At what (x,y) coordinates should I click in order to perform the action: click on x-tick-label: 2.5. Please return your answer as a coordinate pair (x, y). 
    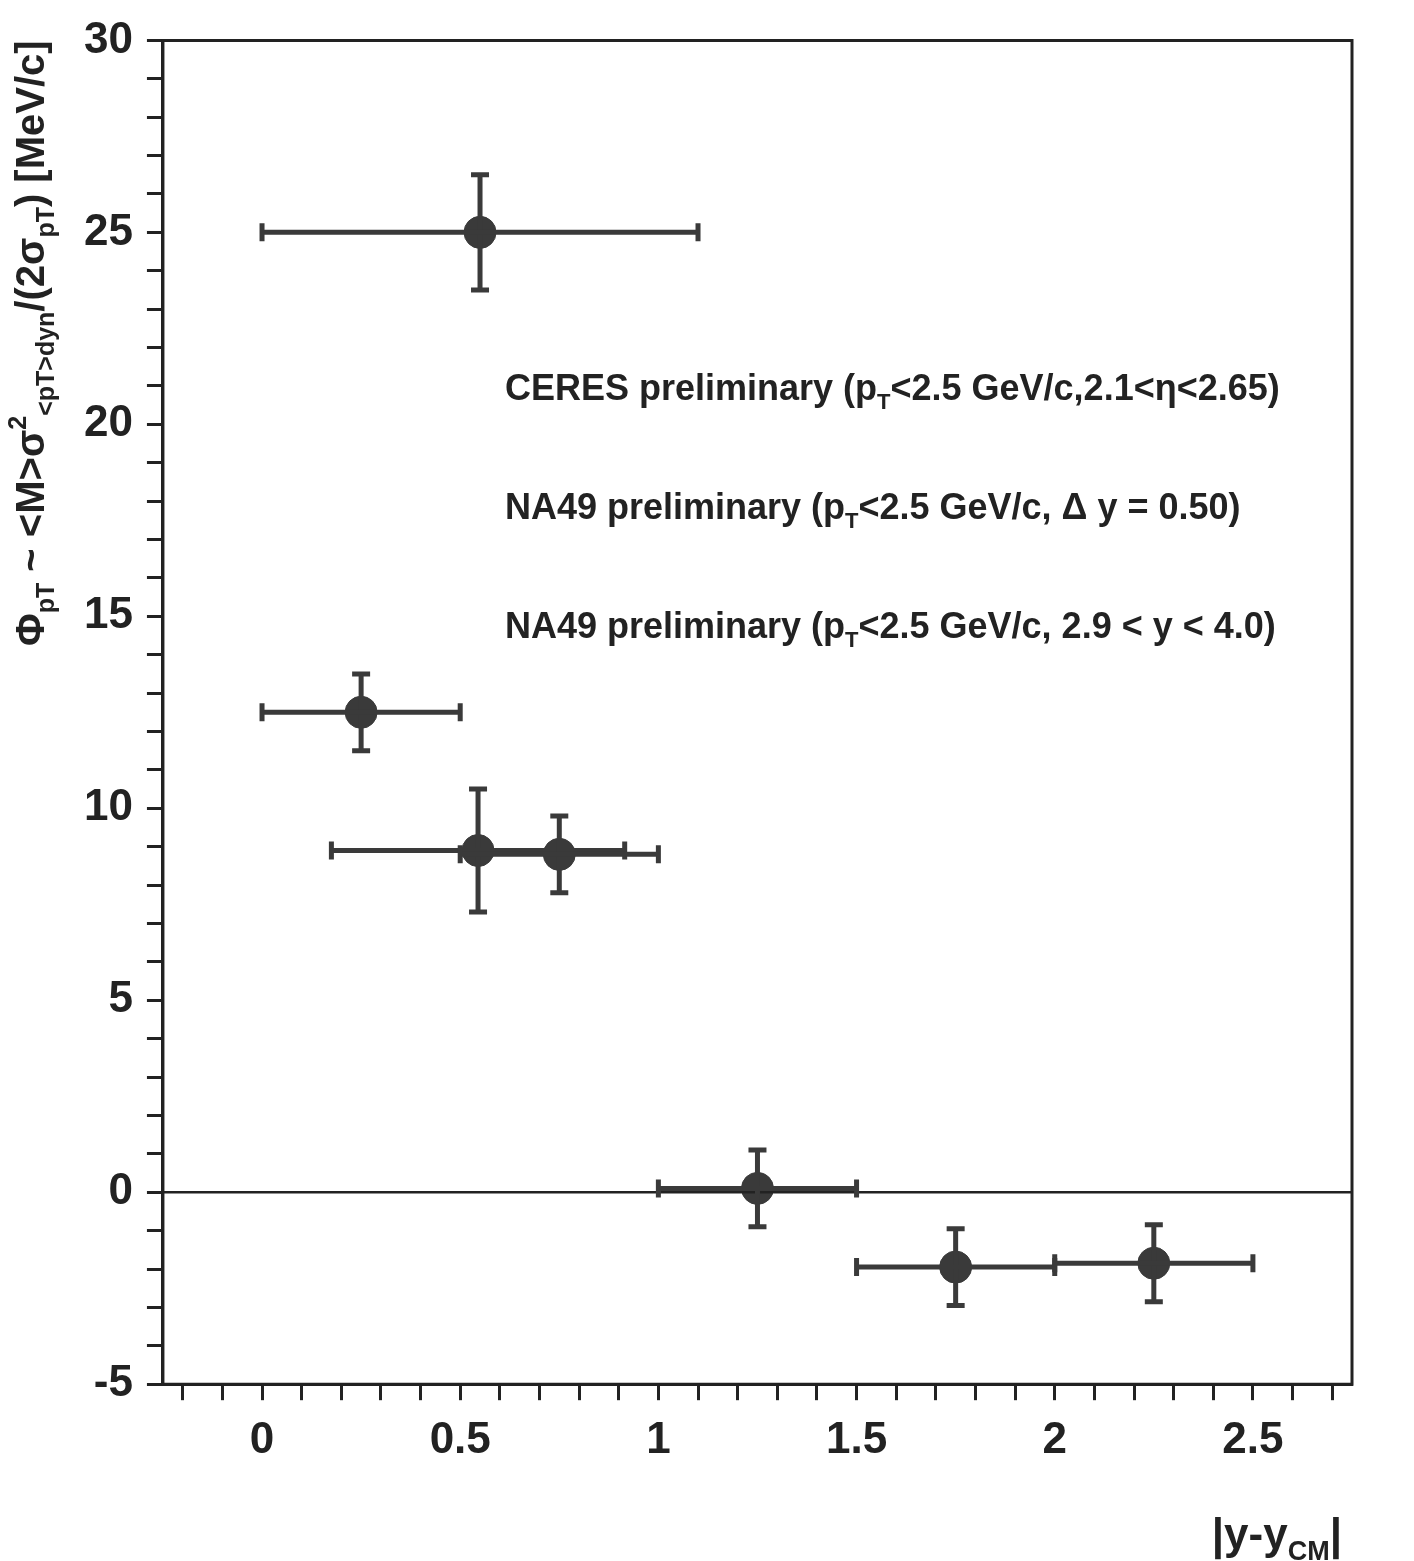
    Looking at the image, I should click on (1253, 1437).